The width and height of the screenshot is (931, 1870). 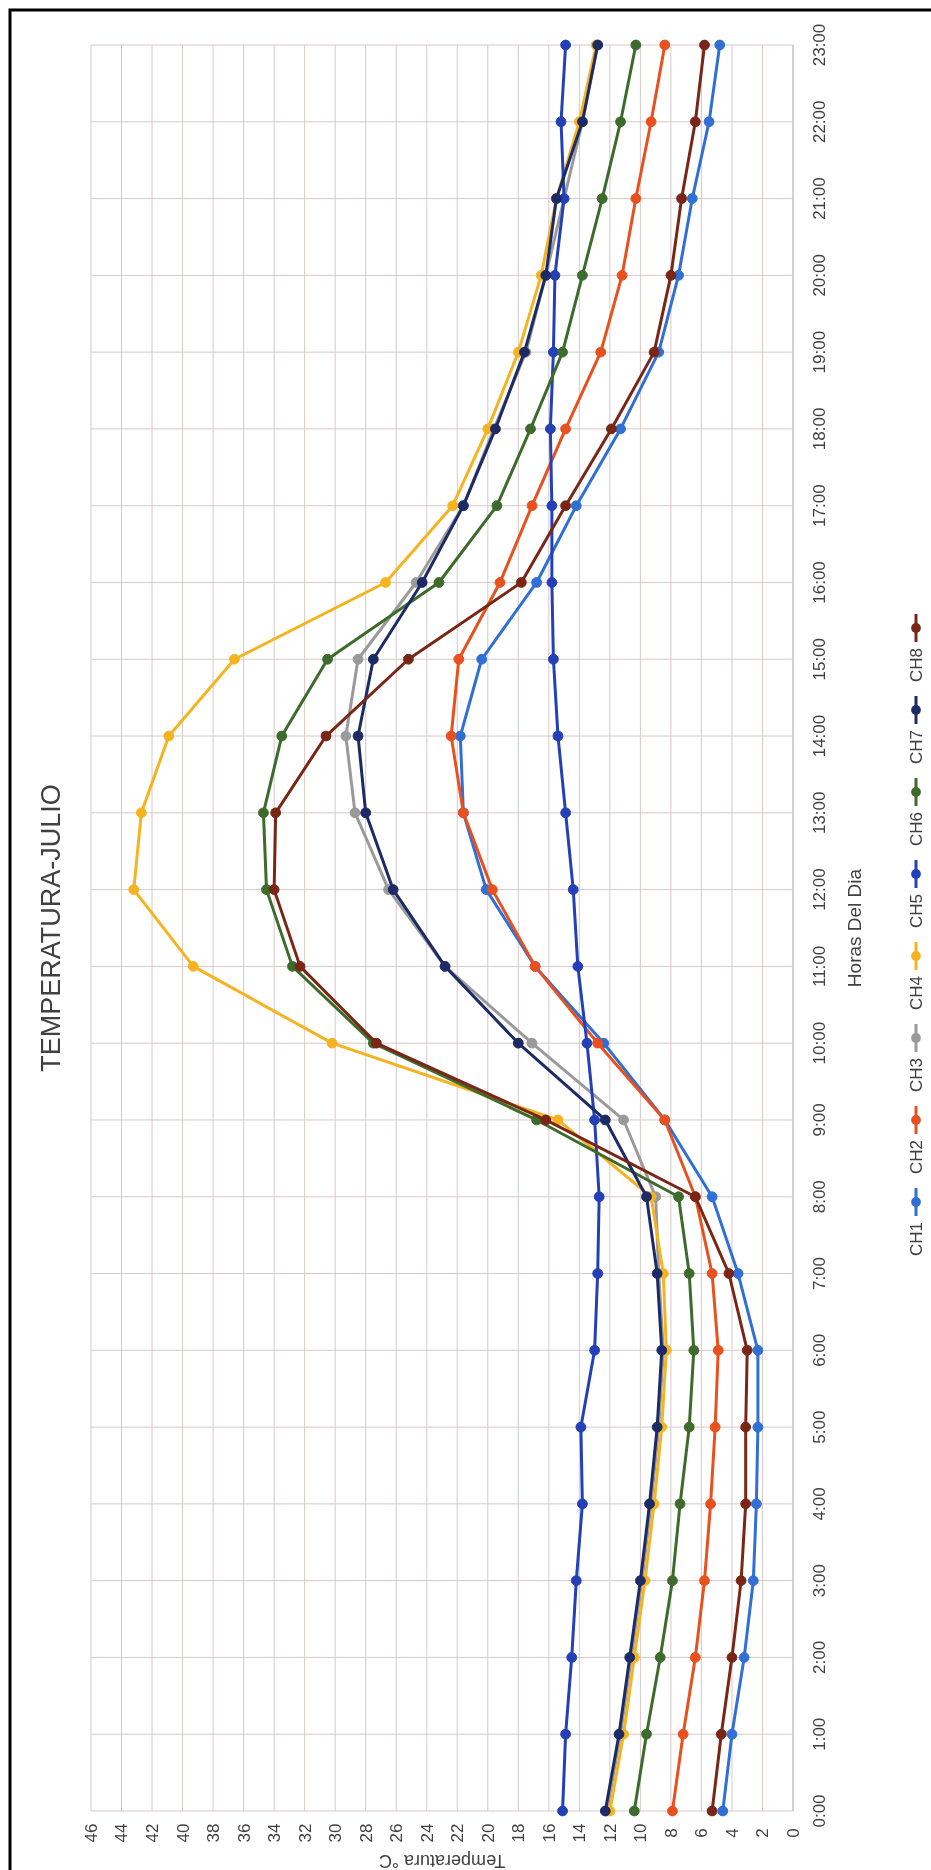 What do you see at coordinates (152, 1833) in the screenshot?
I see `x-tick-label: 42` at bounding box center [152, 1833].